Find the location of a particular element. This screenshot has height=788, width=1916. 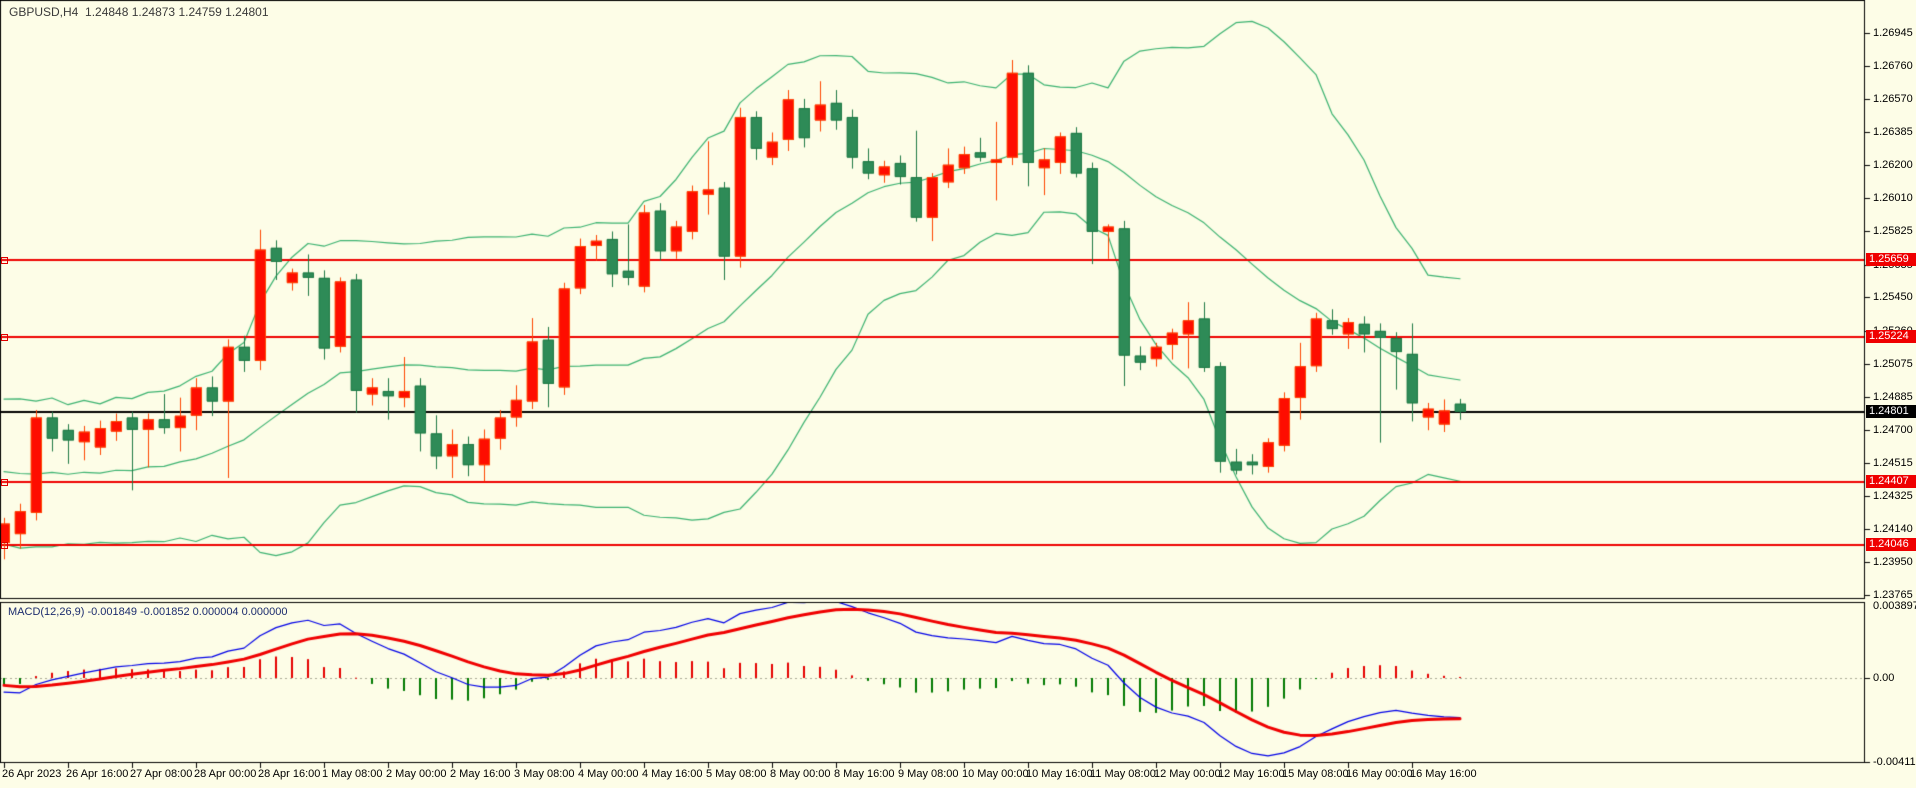

time-tick-label: 28 Apr 00:00 is located at coordinates (225, 774).